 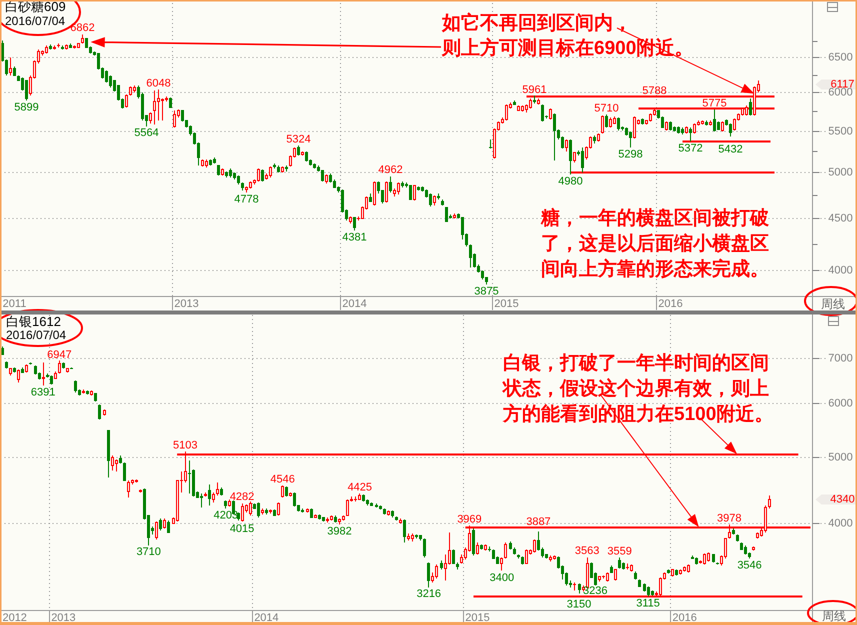 What do you see at coordinates (26, 107) in the screenshot?
I see `annotation: 5899` at bounding box center [26, 107].